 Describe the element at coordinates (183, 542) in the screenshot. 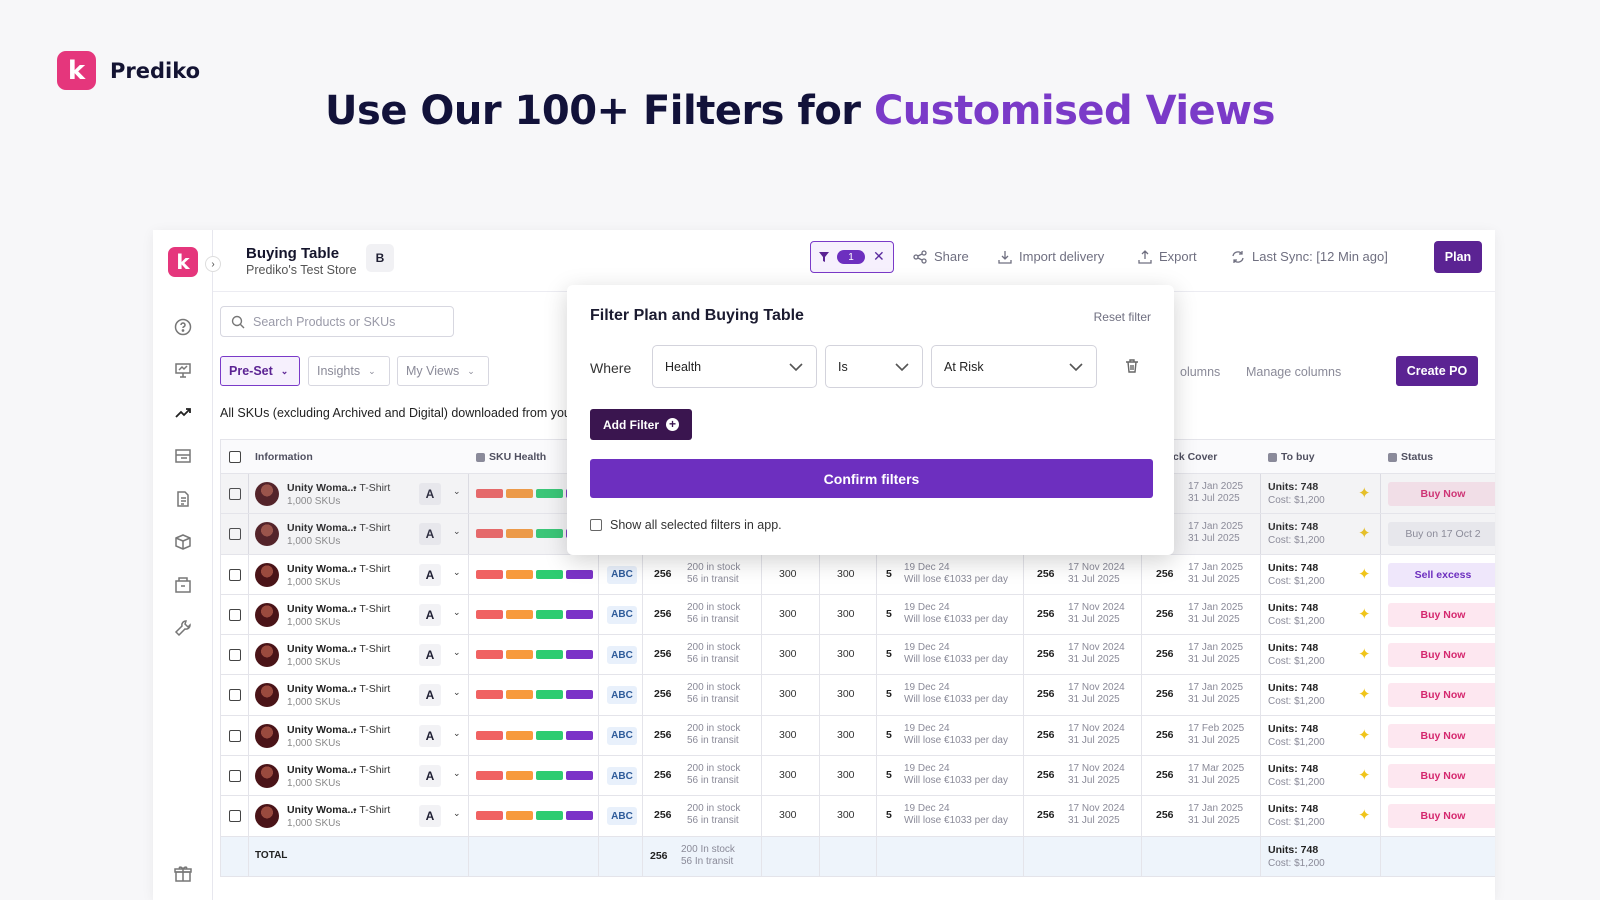

I see `box-icon` at that location.